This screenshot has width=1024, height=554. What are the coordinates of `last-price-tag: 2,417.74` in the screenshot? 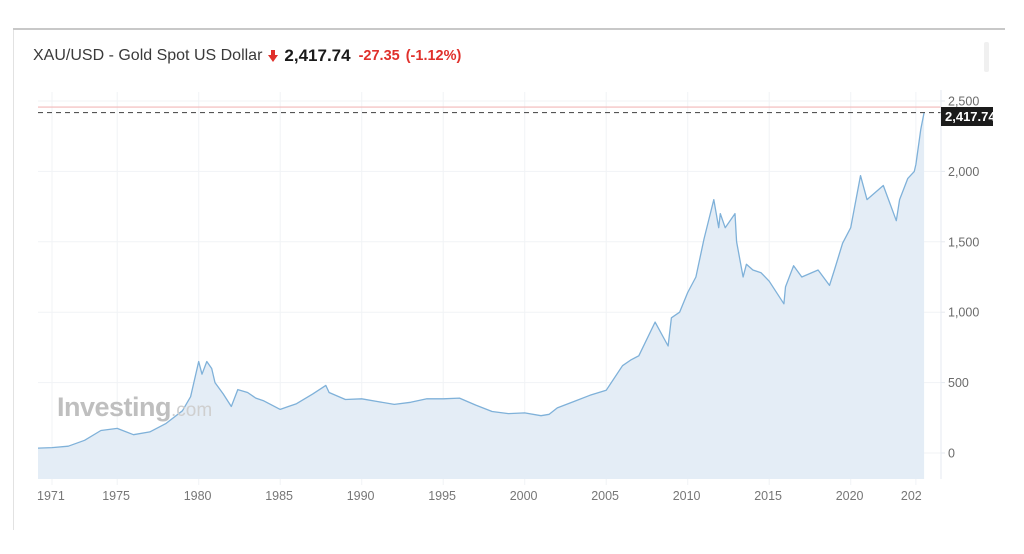 It's located at (967, 116).